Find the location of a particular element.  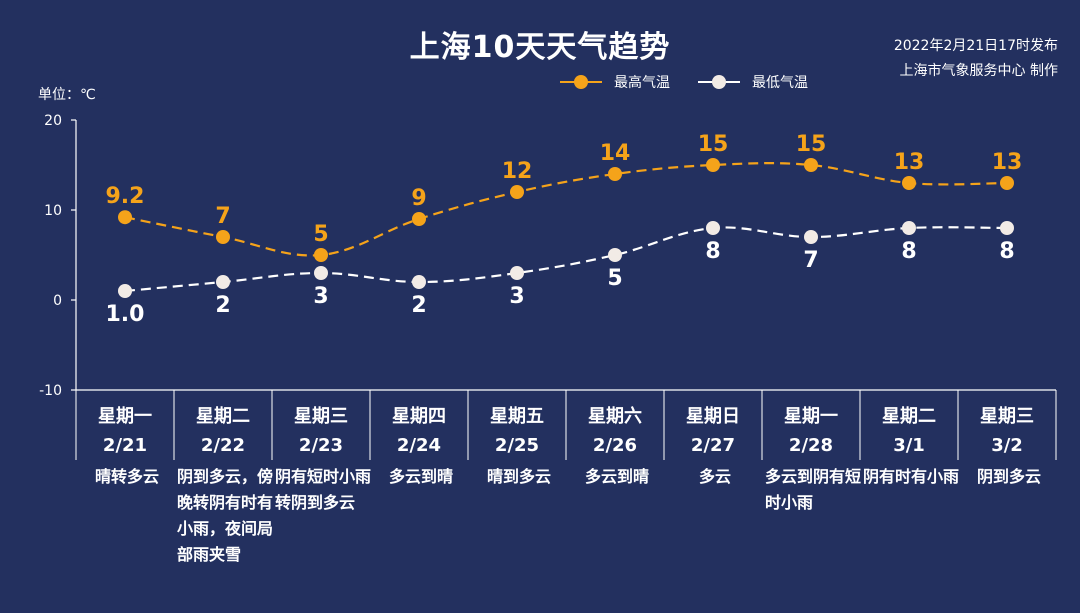

y-tick-label: 0 is located at coordinates (57, 301).